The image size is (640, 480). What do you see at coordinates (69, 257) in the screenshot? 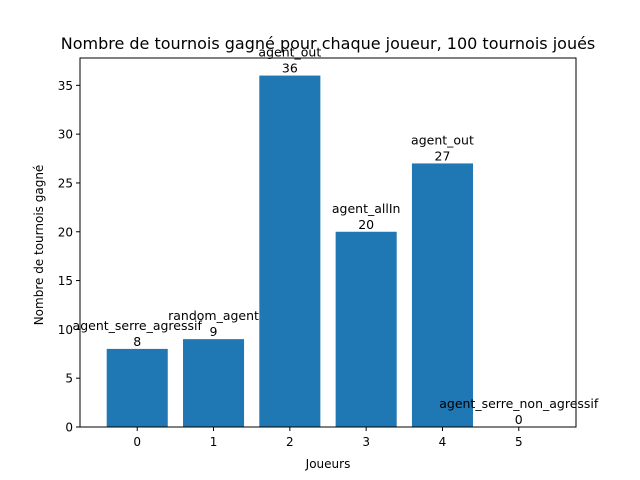
I see `y-axis-ticks: 0 5 10 15 20 25 30 35` at bounding box center [69, 257].